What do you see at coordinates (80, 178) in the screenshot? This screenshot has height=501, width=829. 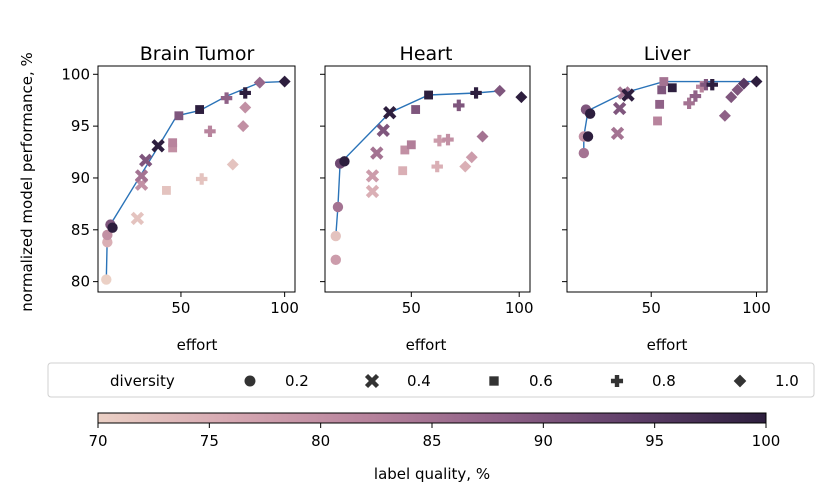 I see `y-tick-label: 90` at bounding box center [80, 178].